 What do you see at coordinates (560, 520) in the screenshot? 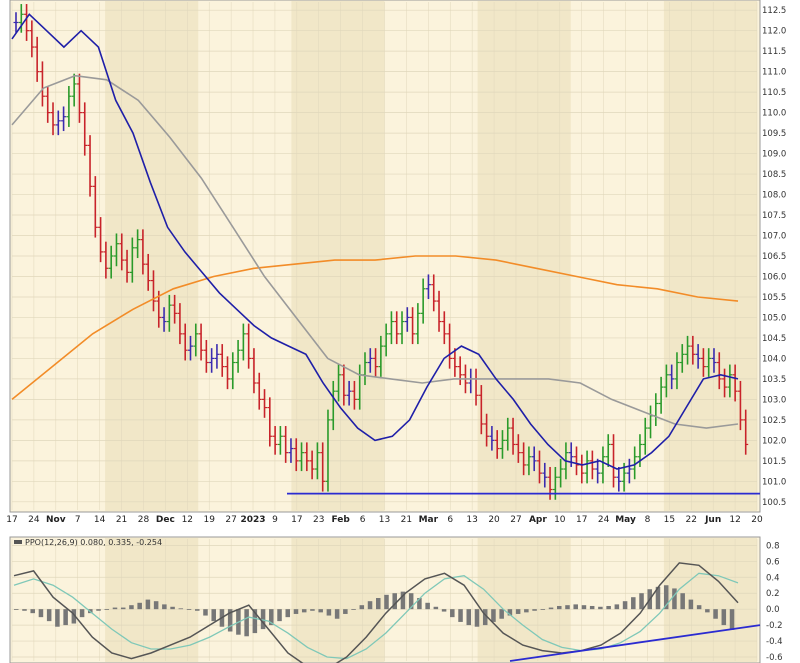
I see `x-tick-label: 10` at bounding box center [560, 520].